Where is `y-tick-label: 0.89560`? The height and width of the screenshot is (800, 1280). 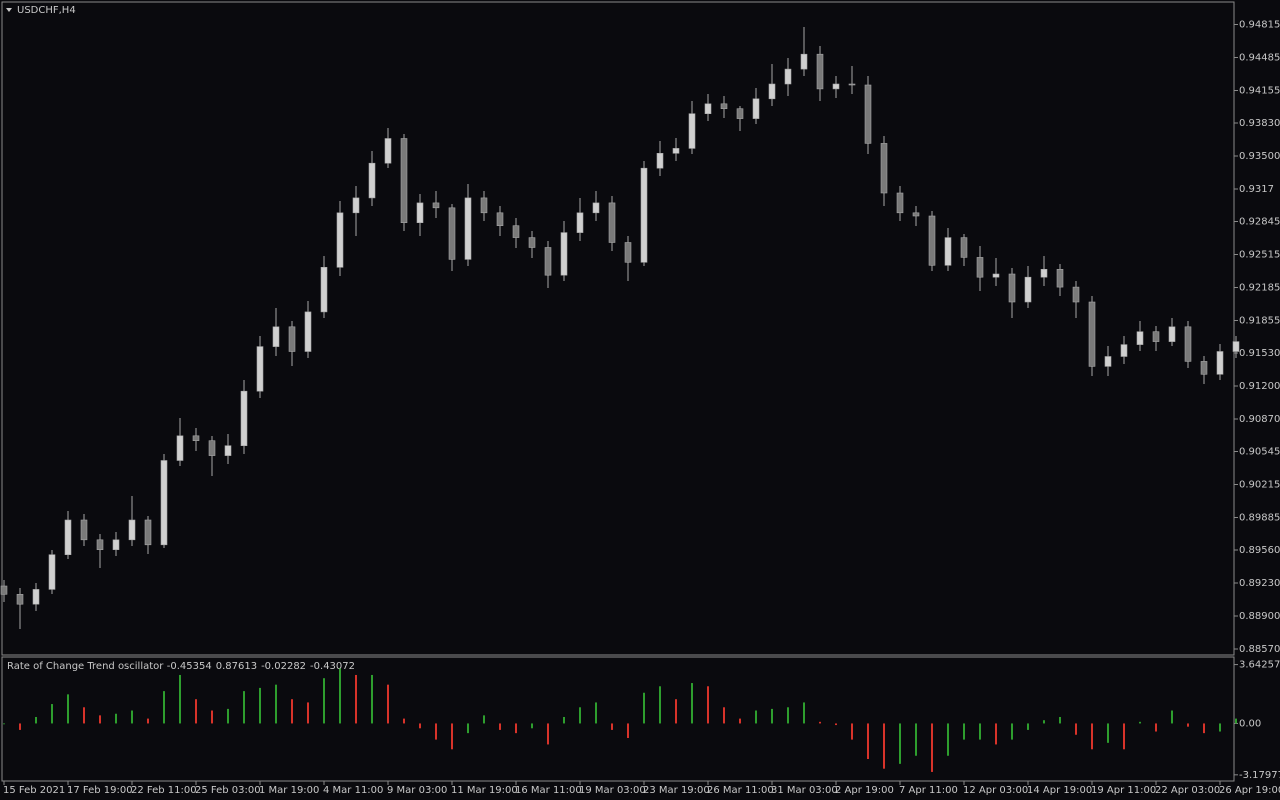
y-tick-label: 0.89560 is located at coordinates (1259, 550).